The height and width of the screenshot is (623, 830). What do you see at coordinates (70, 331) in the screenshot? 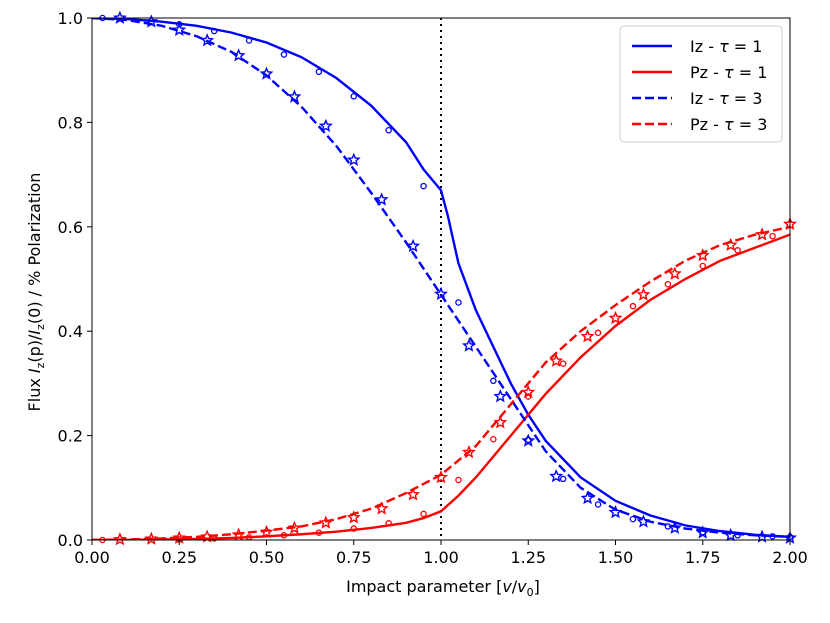
I see `y-tick-label: 0.4` at bounding box center [70, 331].